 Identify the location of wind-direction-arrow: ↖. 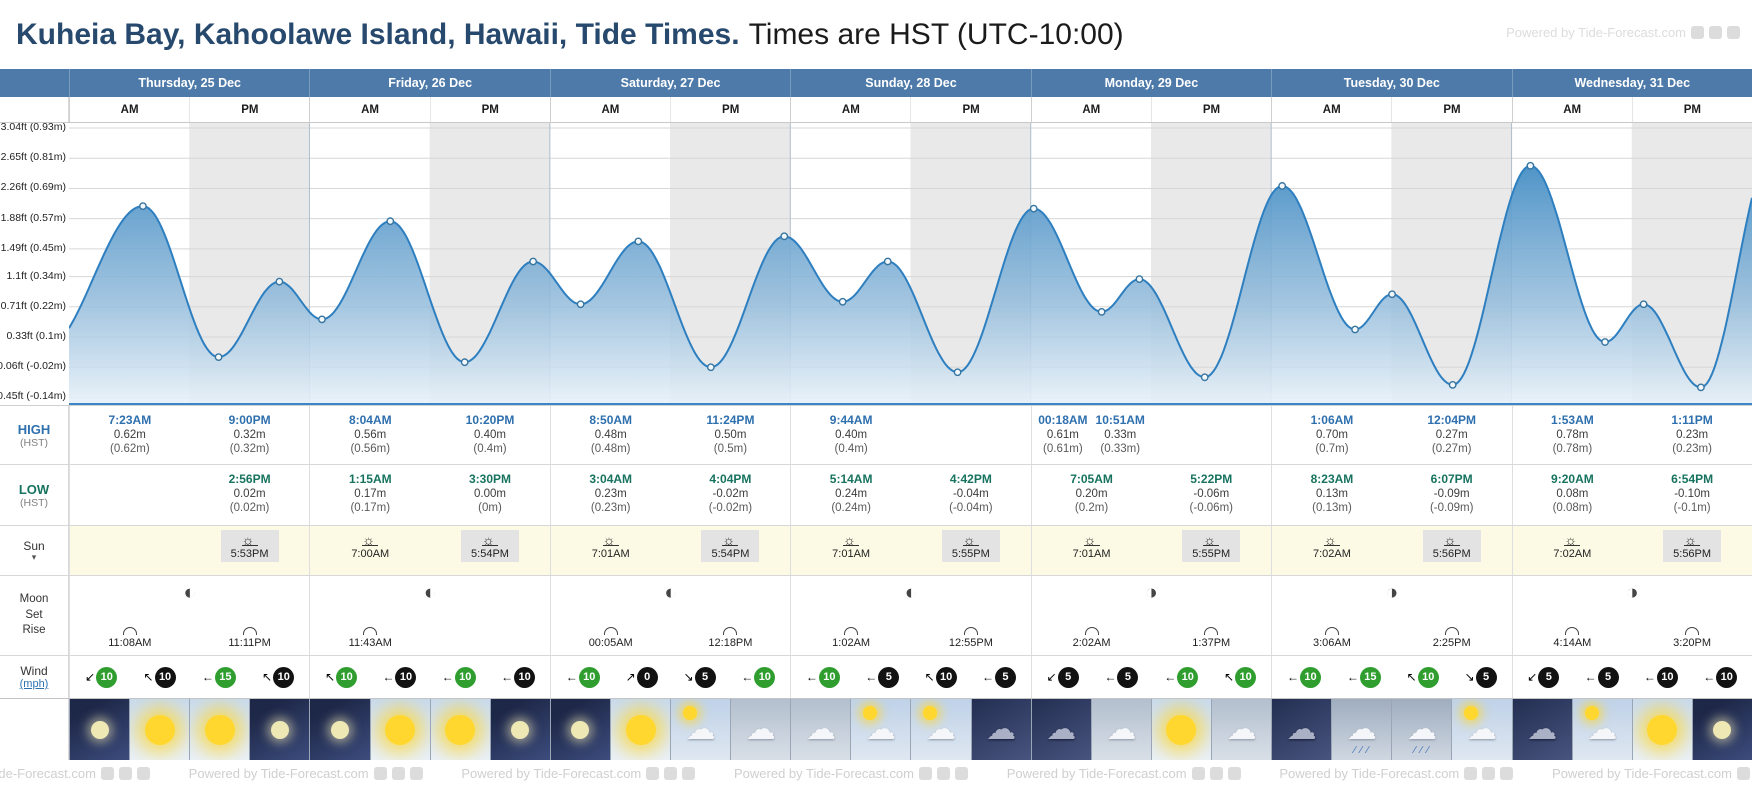
(330, 677).